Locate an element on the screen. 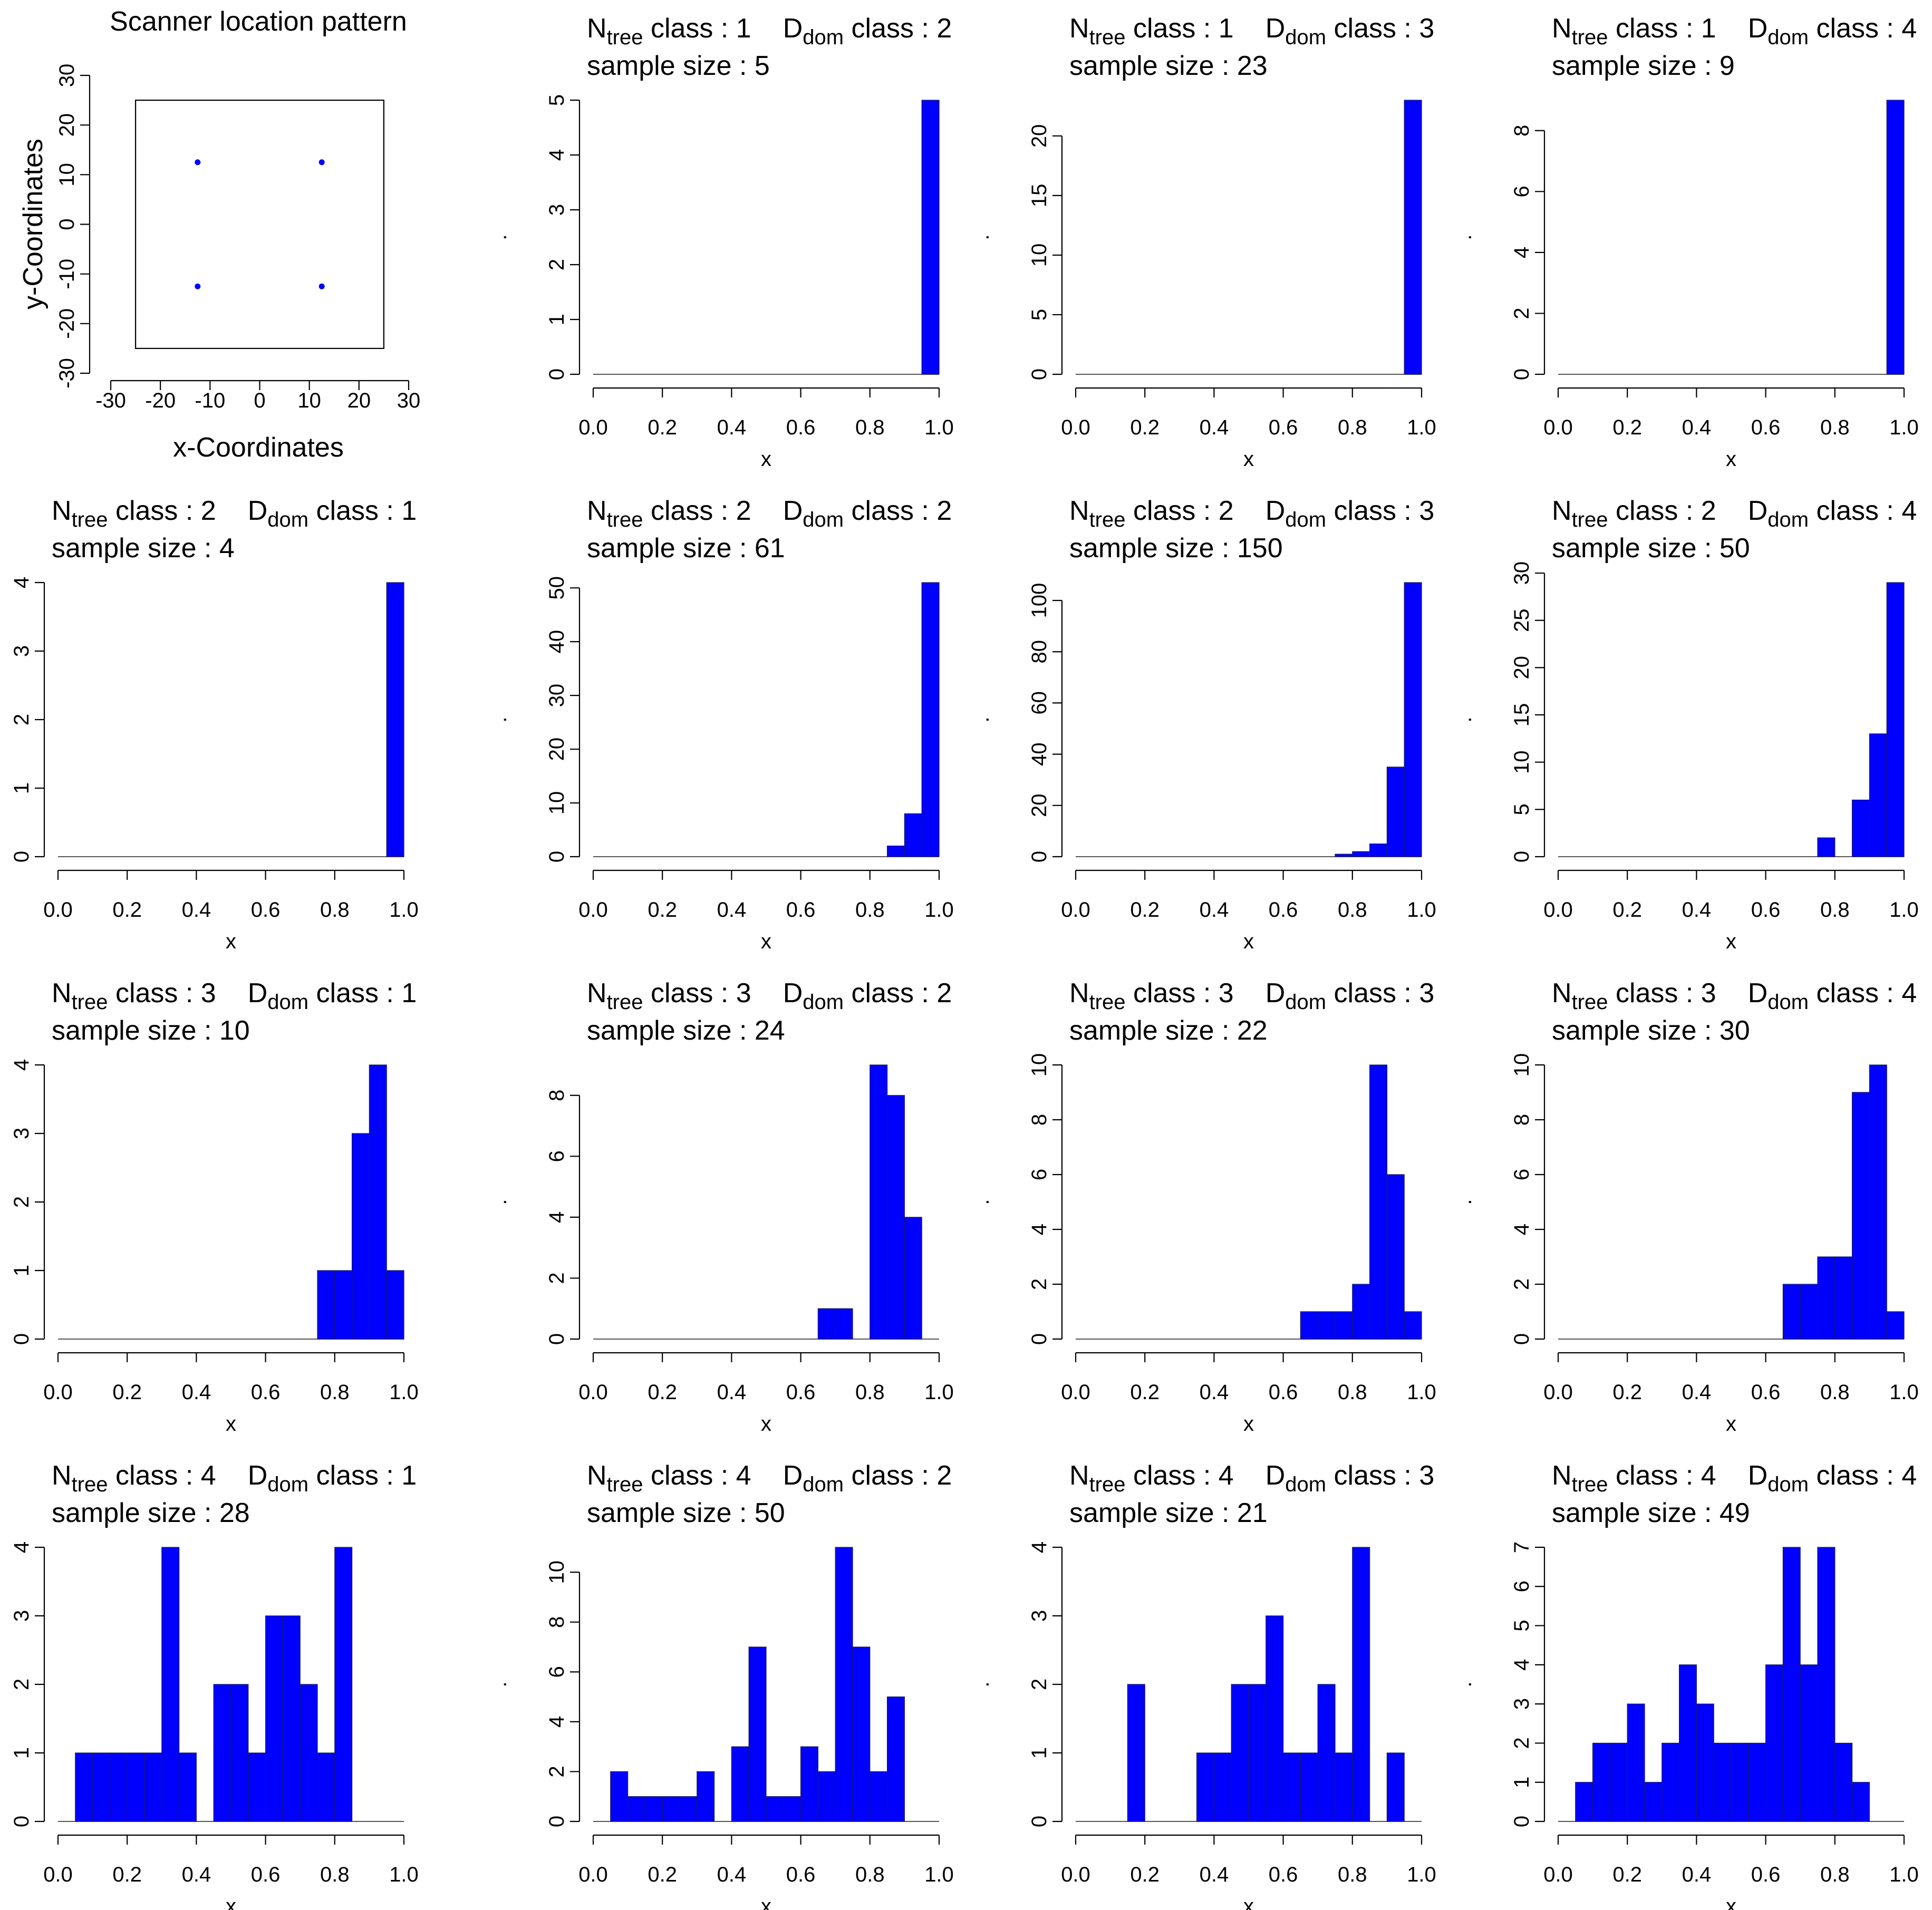  panel-title: Ntree class : 4 Ddom class : 1 is located at coordinates (235, 1478).